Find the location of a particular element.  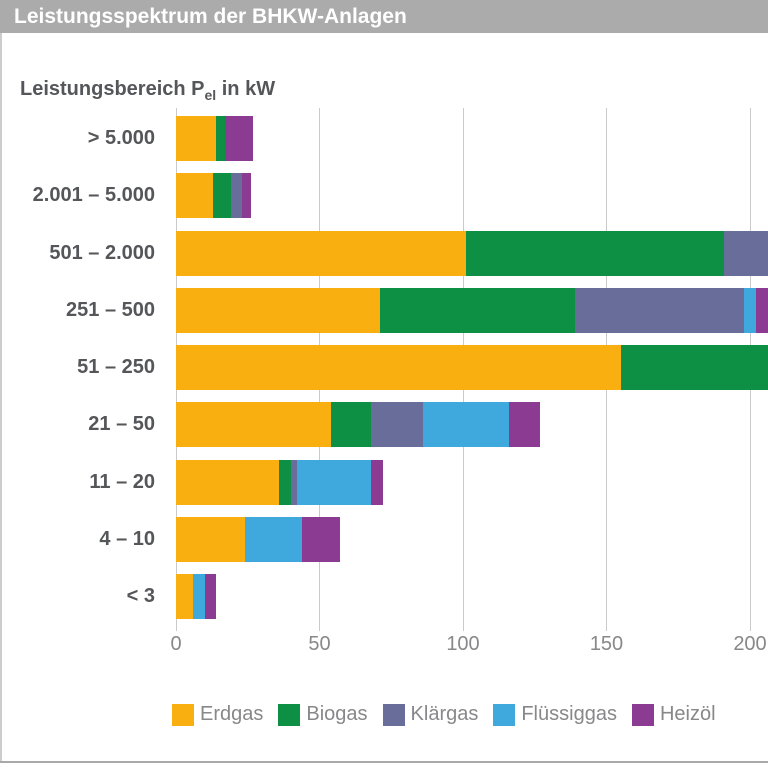

legend: Erdgas Biogas Klärgas Flüssiggas Heizöl is located at coordinates (444, 714).